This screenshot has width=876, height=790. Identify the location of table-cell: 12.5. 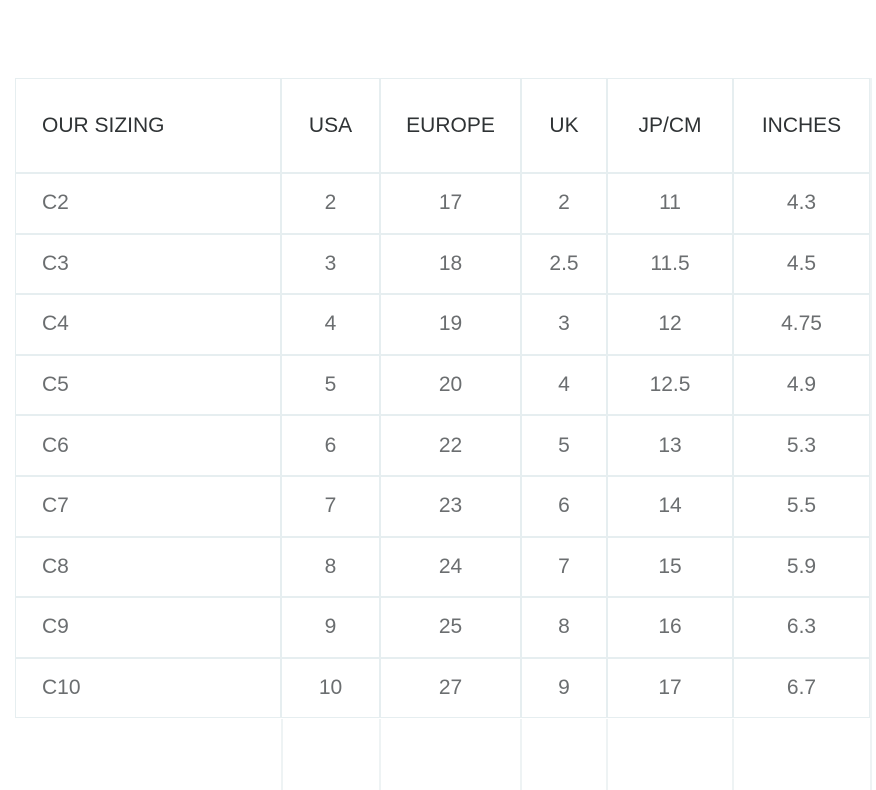
(670, 385).